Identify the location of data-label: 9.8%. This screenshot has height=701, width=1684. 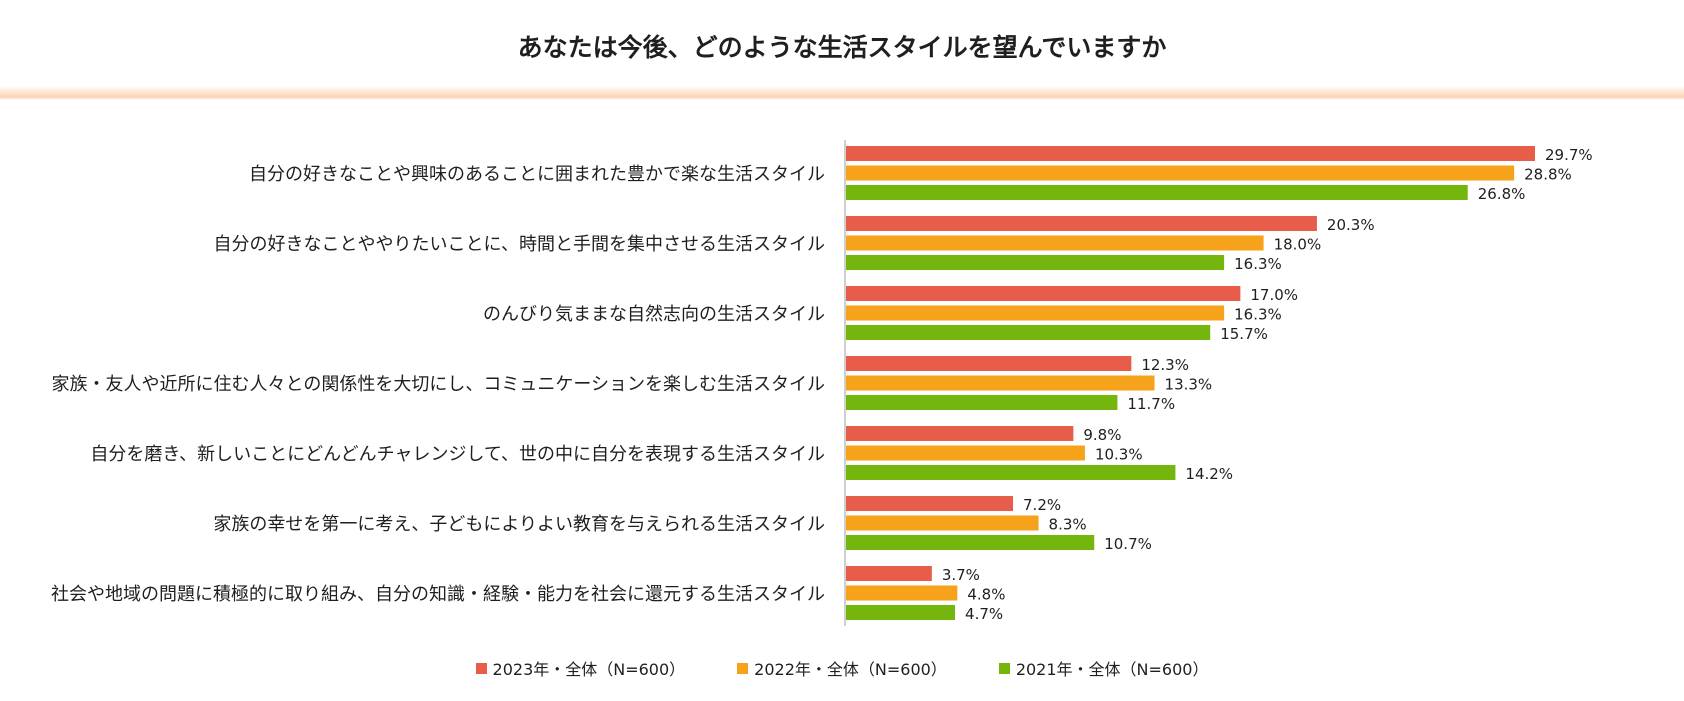
(1102, 435).